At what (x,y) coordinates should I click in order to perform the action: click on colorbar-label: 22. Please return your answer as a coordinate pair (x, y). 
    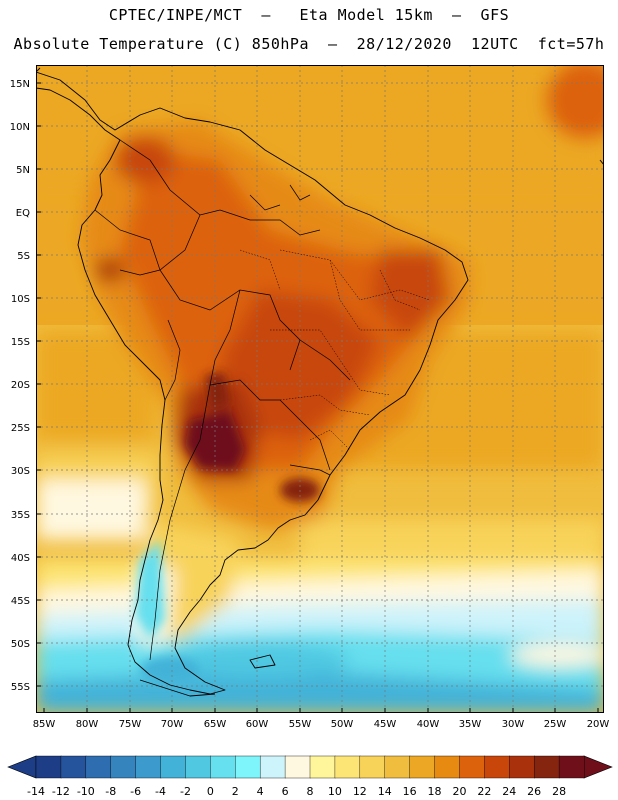
    Looking at the image, I should click on (484, 791).